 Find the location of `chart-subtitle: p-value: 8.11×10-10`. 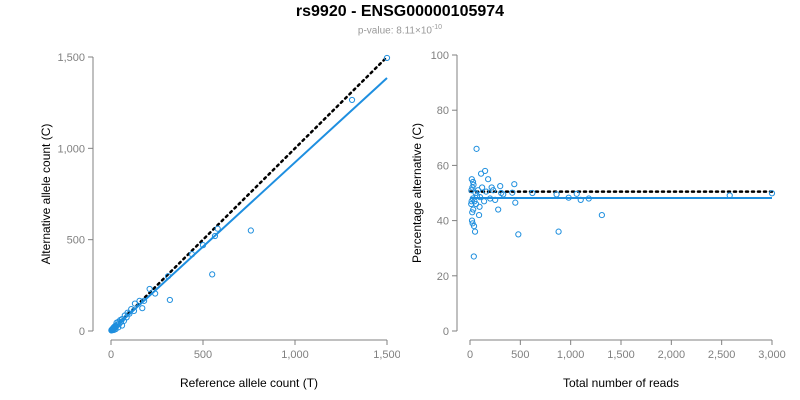

chart-subtitle: p-value: 8.11×10-10 is located at coordinates (400, 30).